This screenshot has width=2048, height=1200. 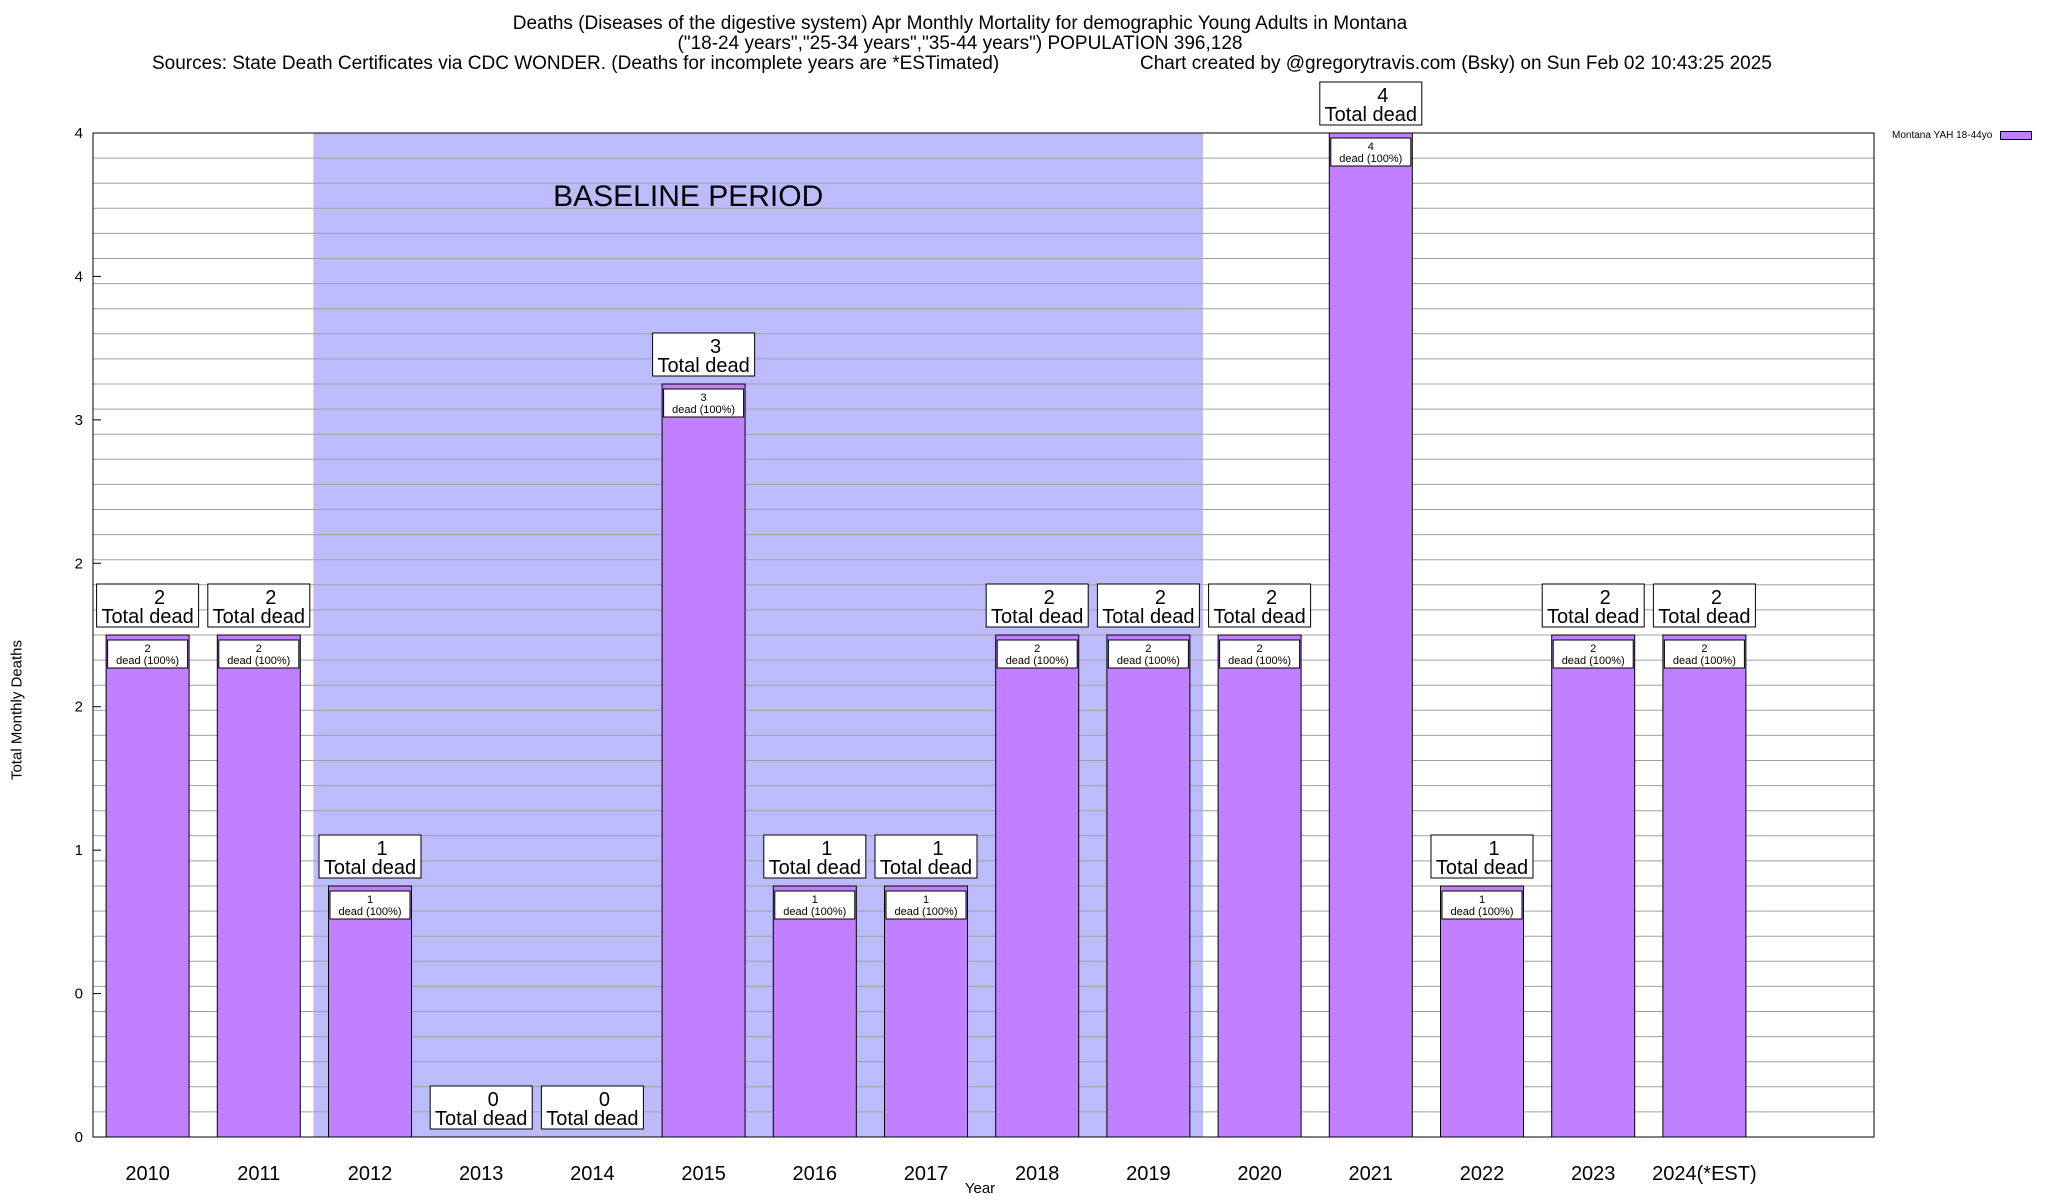 I want to click on bar-total-value: 3, so click(x=715, y=347).